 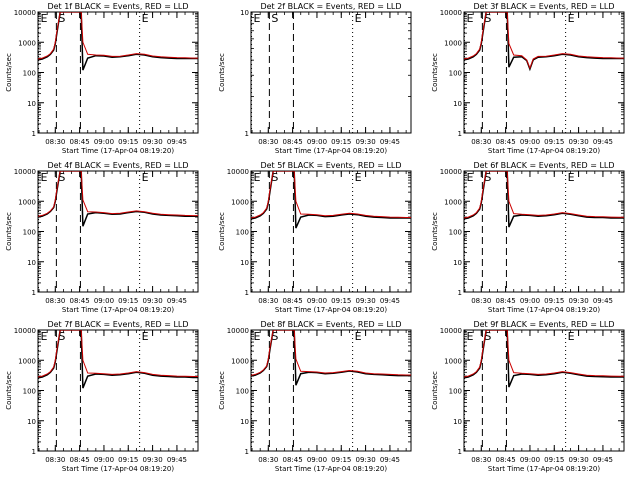 What do you see at coordinates (330, 6) in the screenshot?
I see `panel-title: Det 2f BLACK = Events, RED = LLD` at bounding box center [330, 6].